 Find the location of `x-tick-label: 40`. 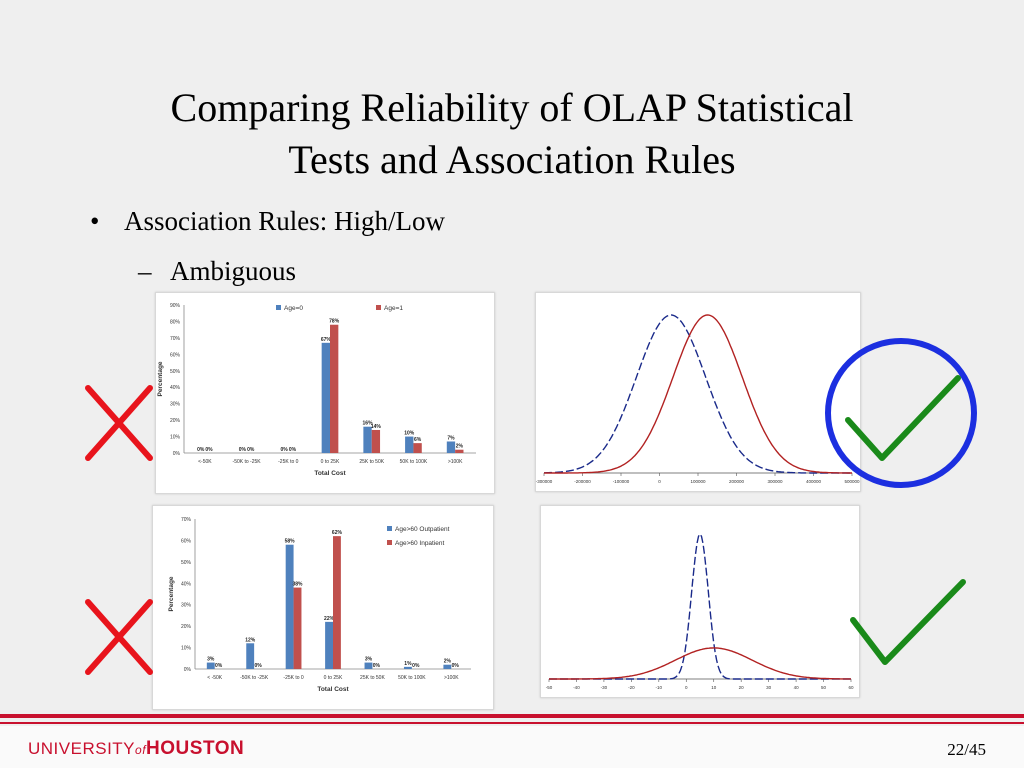

x-tick-label: 40 is located at coordinates (797, 687).